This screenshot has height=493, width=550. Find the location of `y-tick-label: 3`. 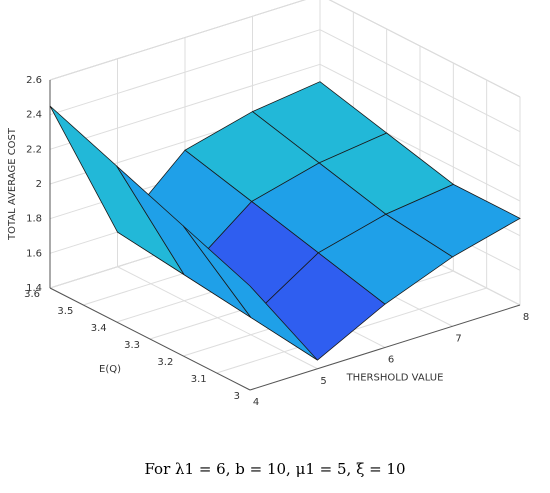

y-tick-label: 3 is located at coordinates (237, 396).